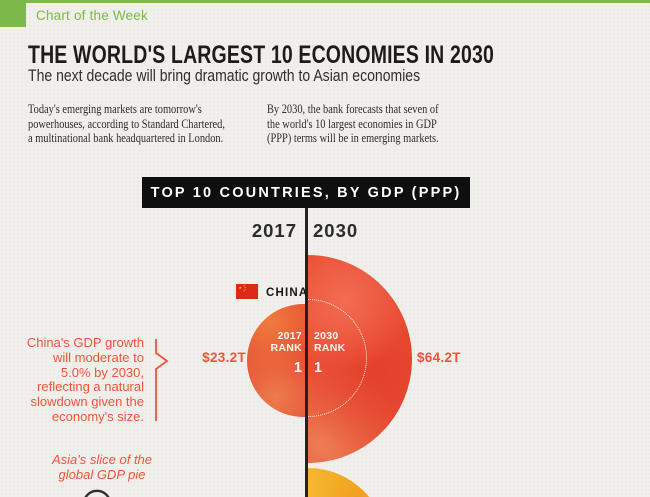 This screenshot has height=497, width=650. What do you see at coordinates (274, 230) in the screenshot?
I see `column-label-2017: 2017` at bounding box center [274, 230].